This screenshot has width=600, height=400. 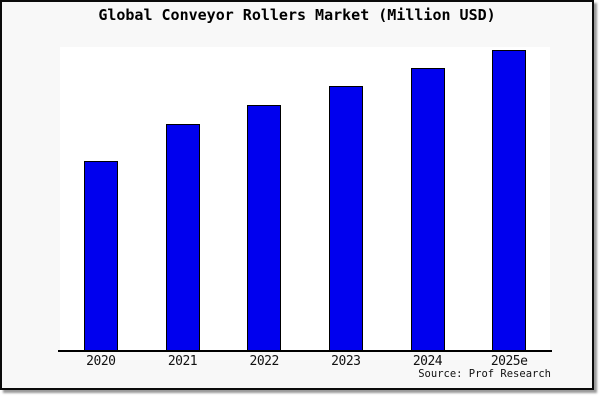 I want to click on bar-2020, so click(x=100, y=255).